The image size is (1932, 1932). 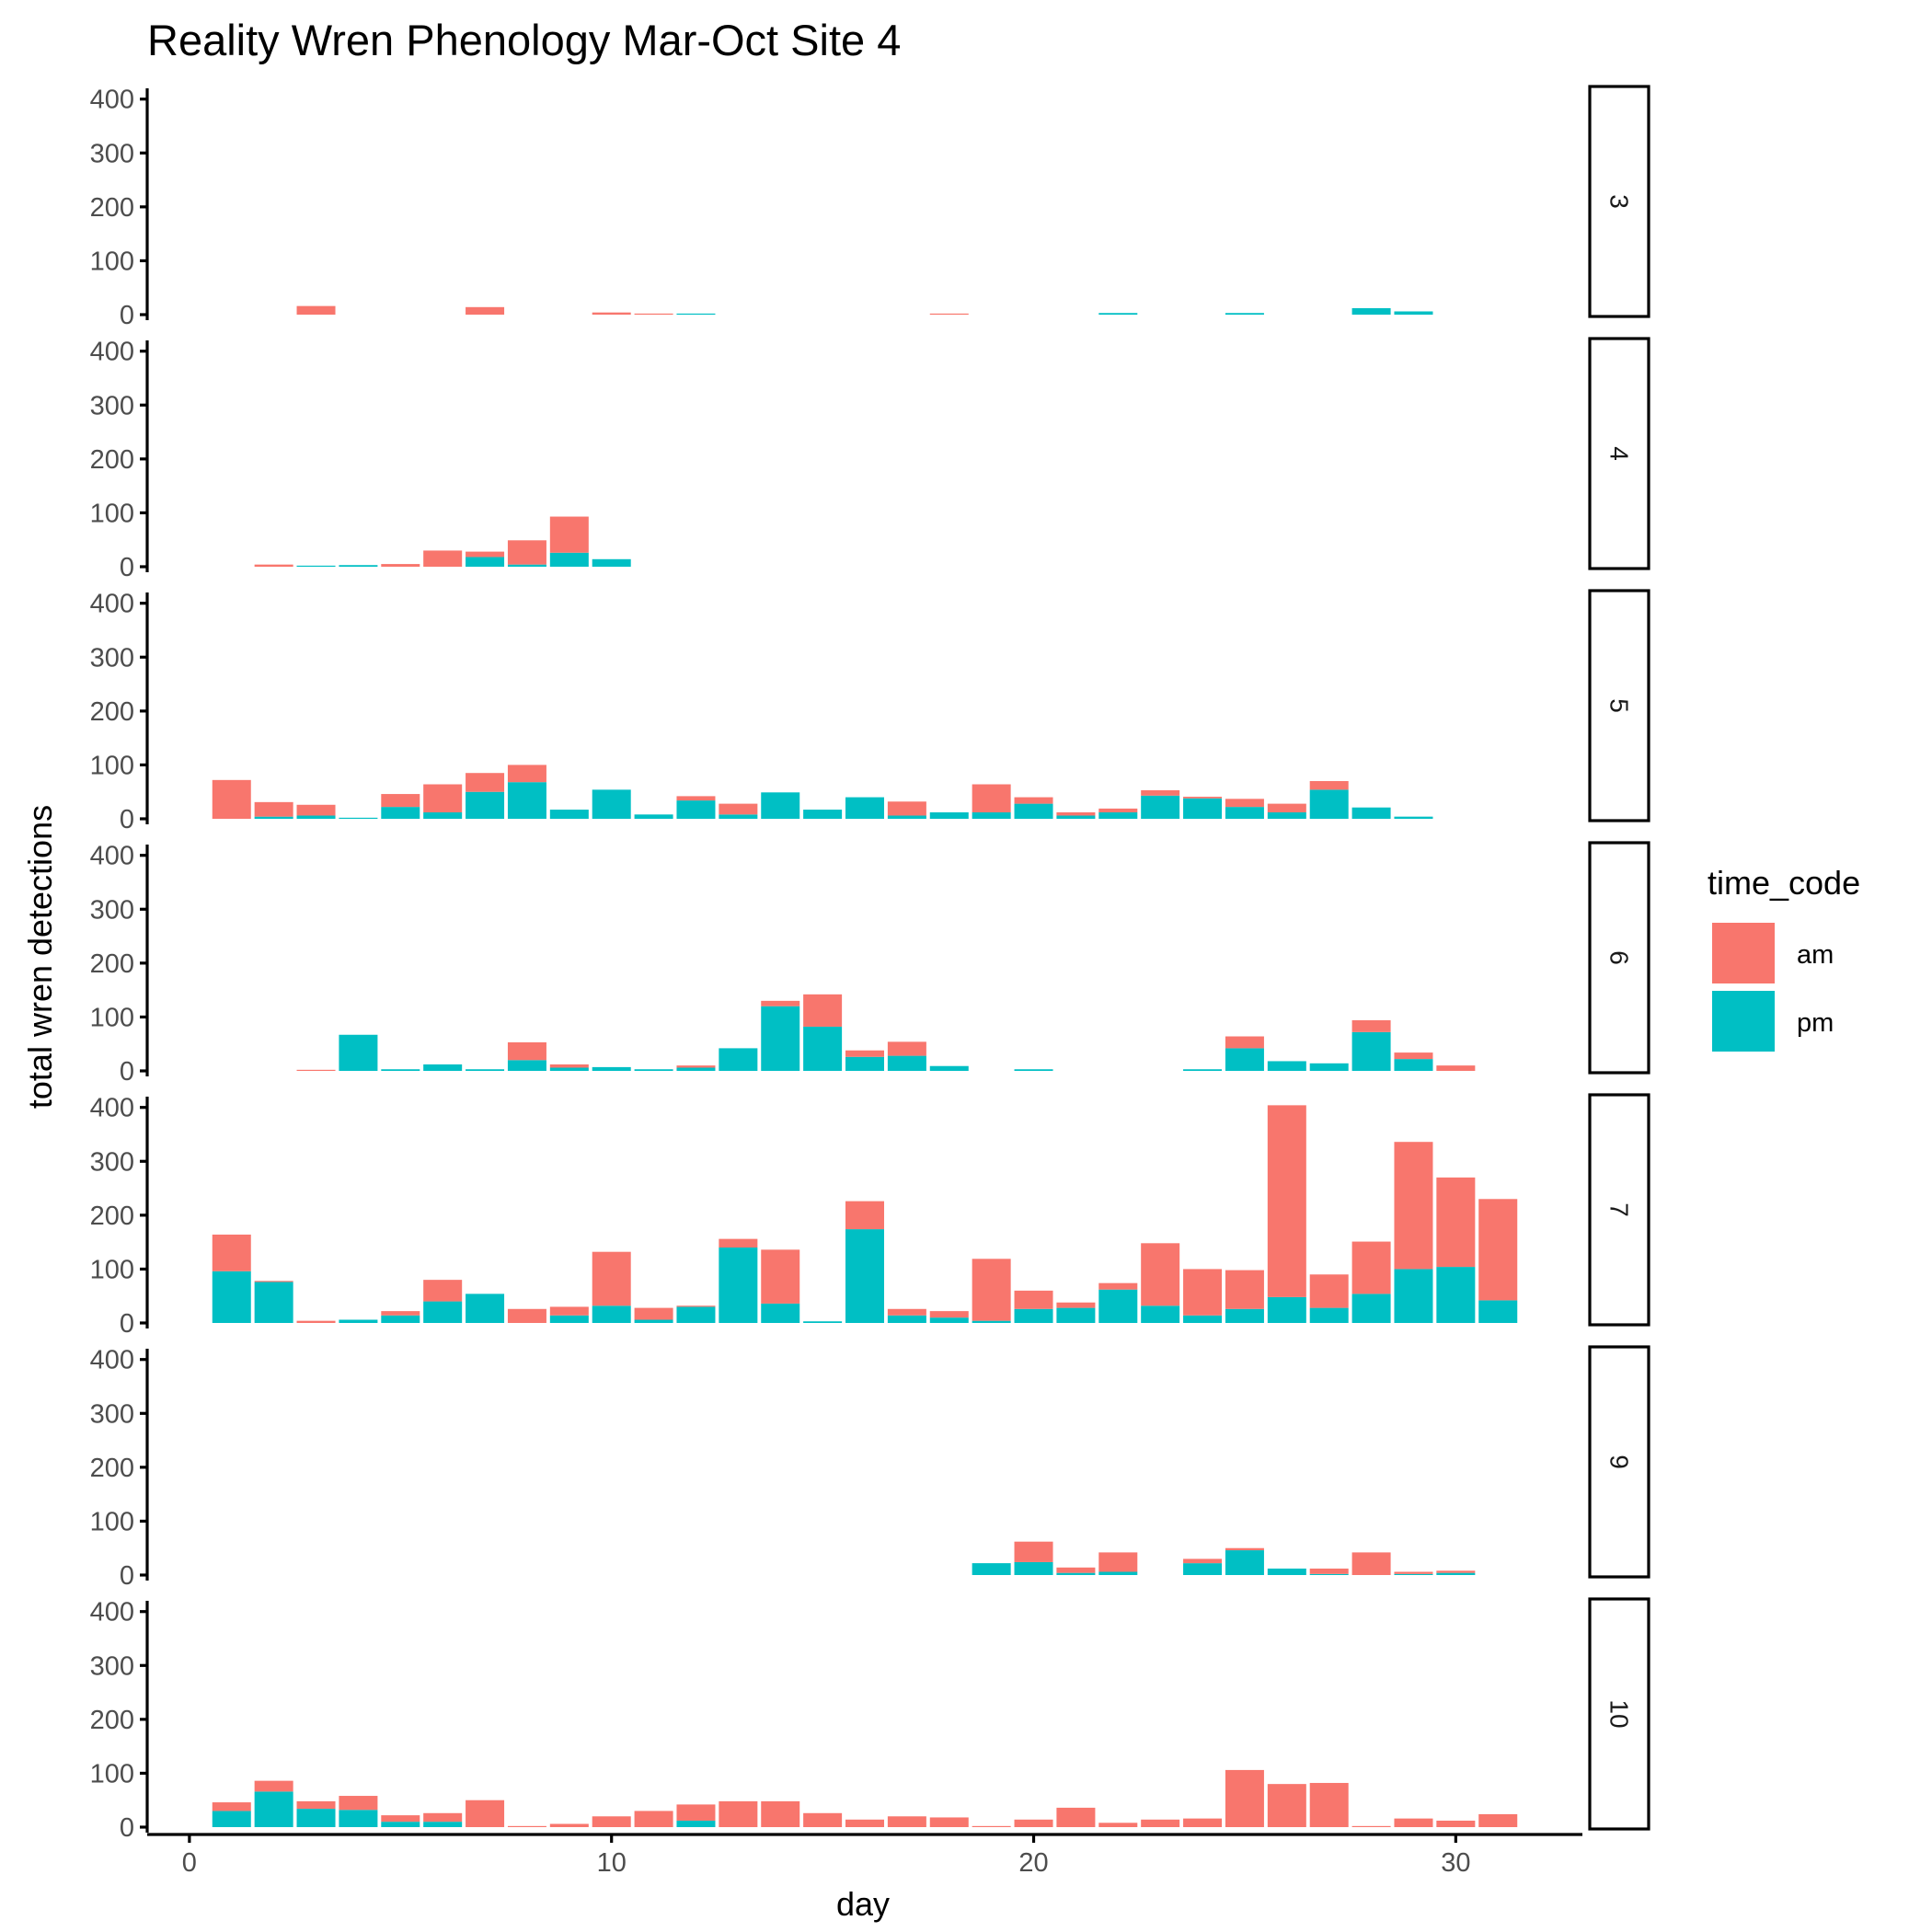 I want to click on bar-am-month7-day14, so click(x=780, y=1276).